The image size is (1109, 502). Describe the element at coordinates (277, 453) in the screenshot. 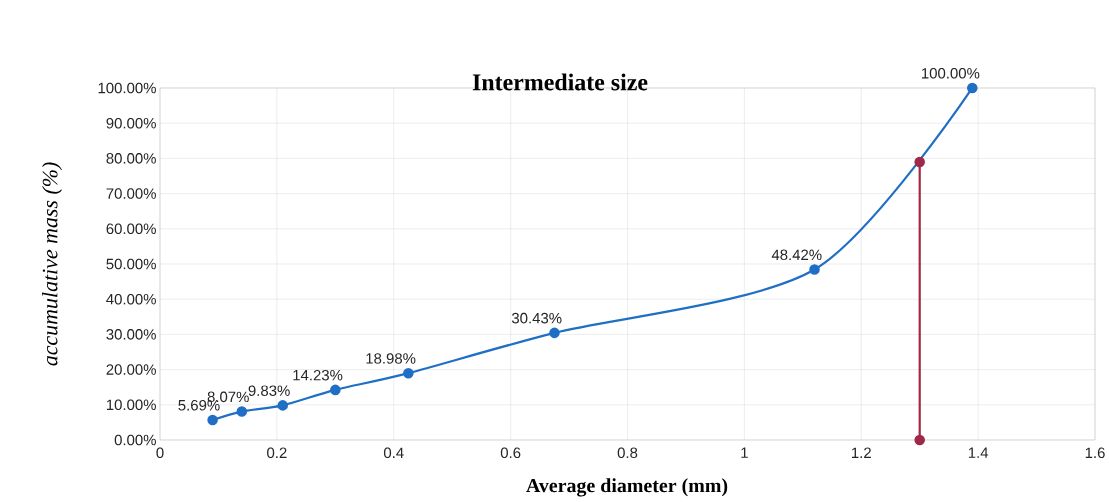

I see `x-tick-label: 0.2` at that location.